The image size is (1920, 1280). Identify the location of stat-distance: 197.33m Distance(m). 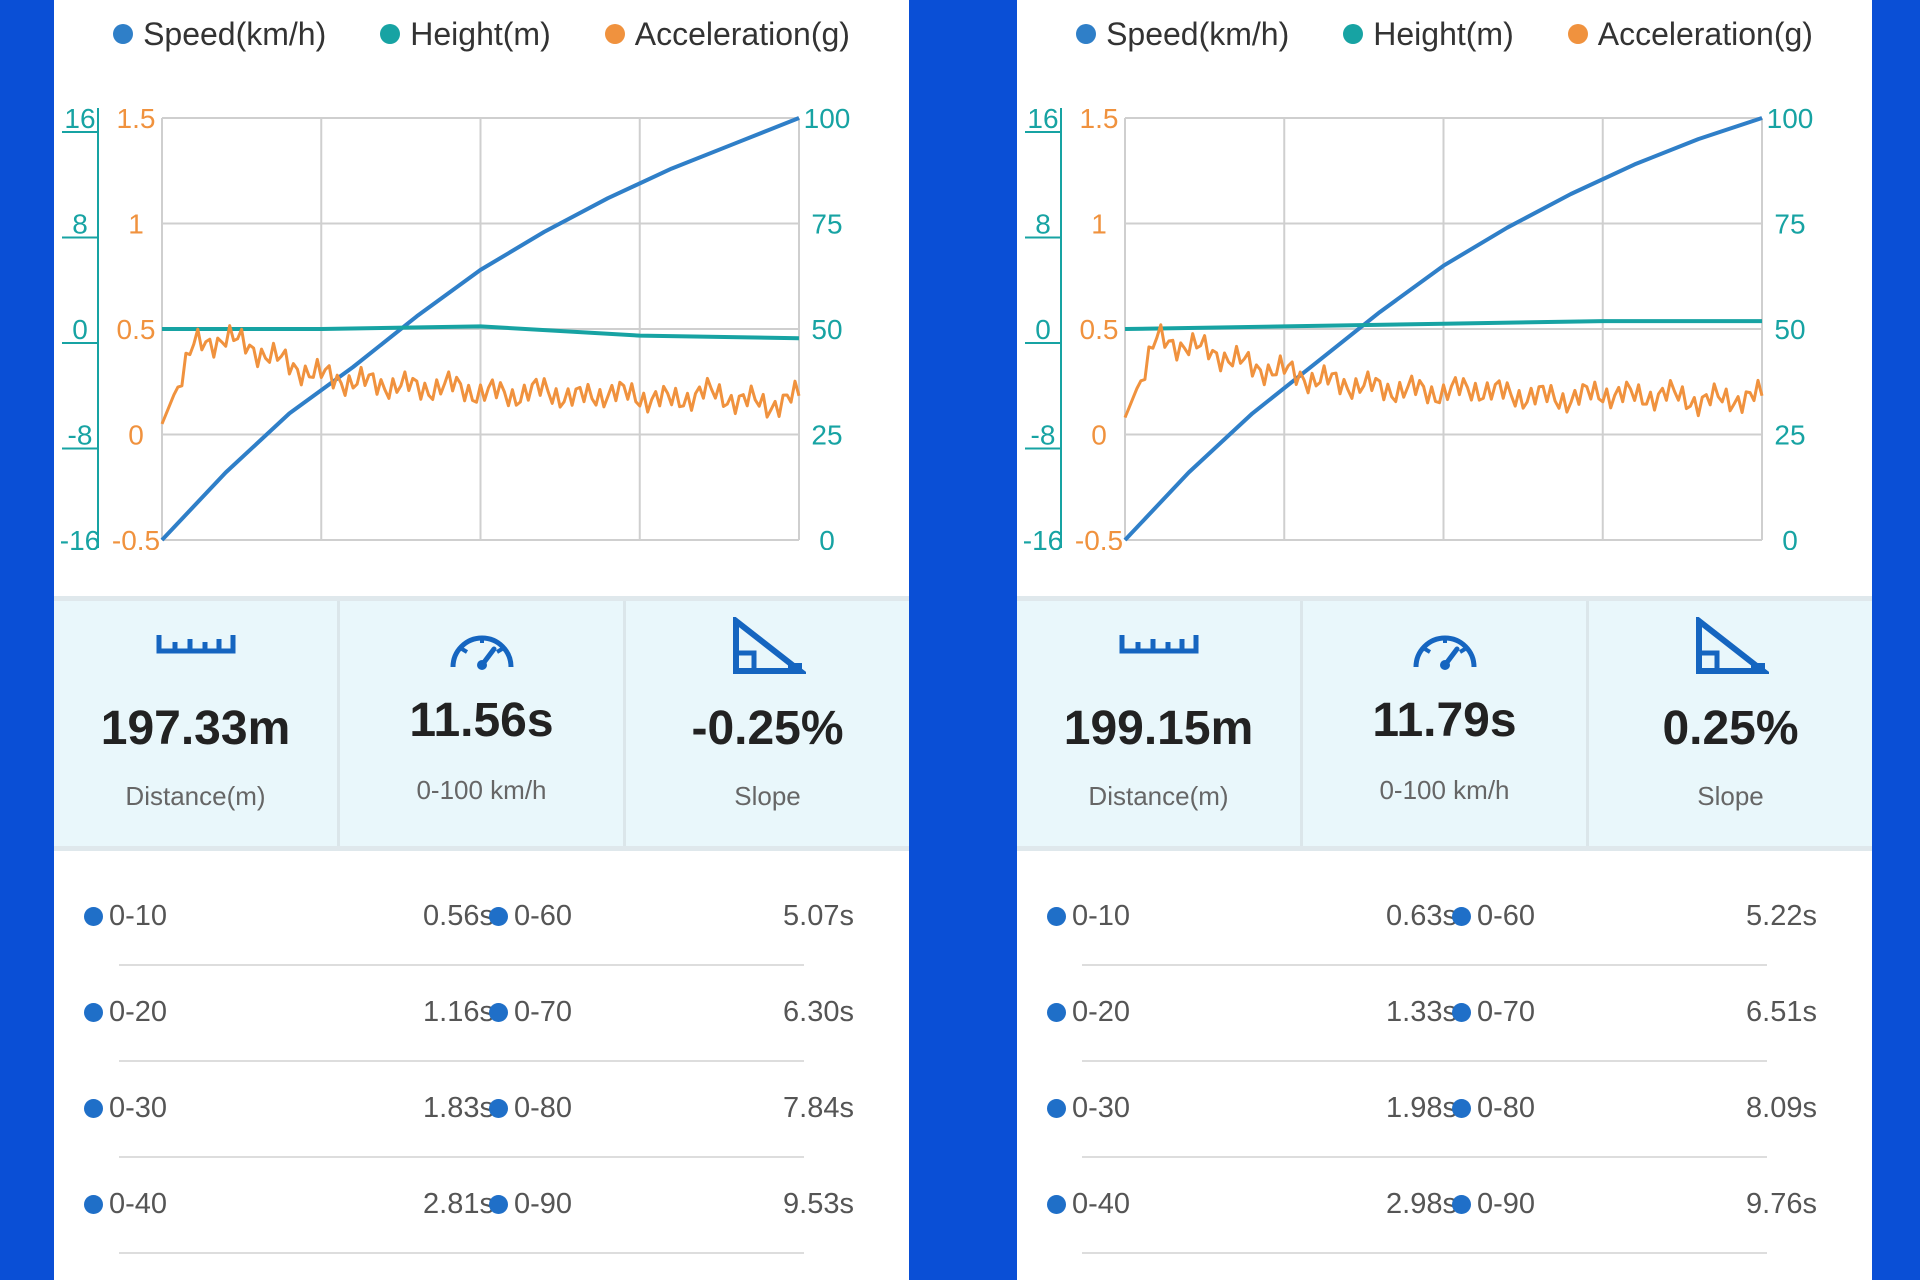
(197, 723).